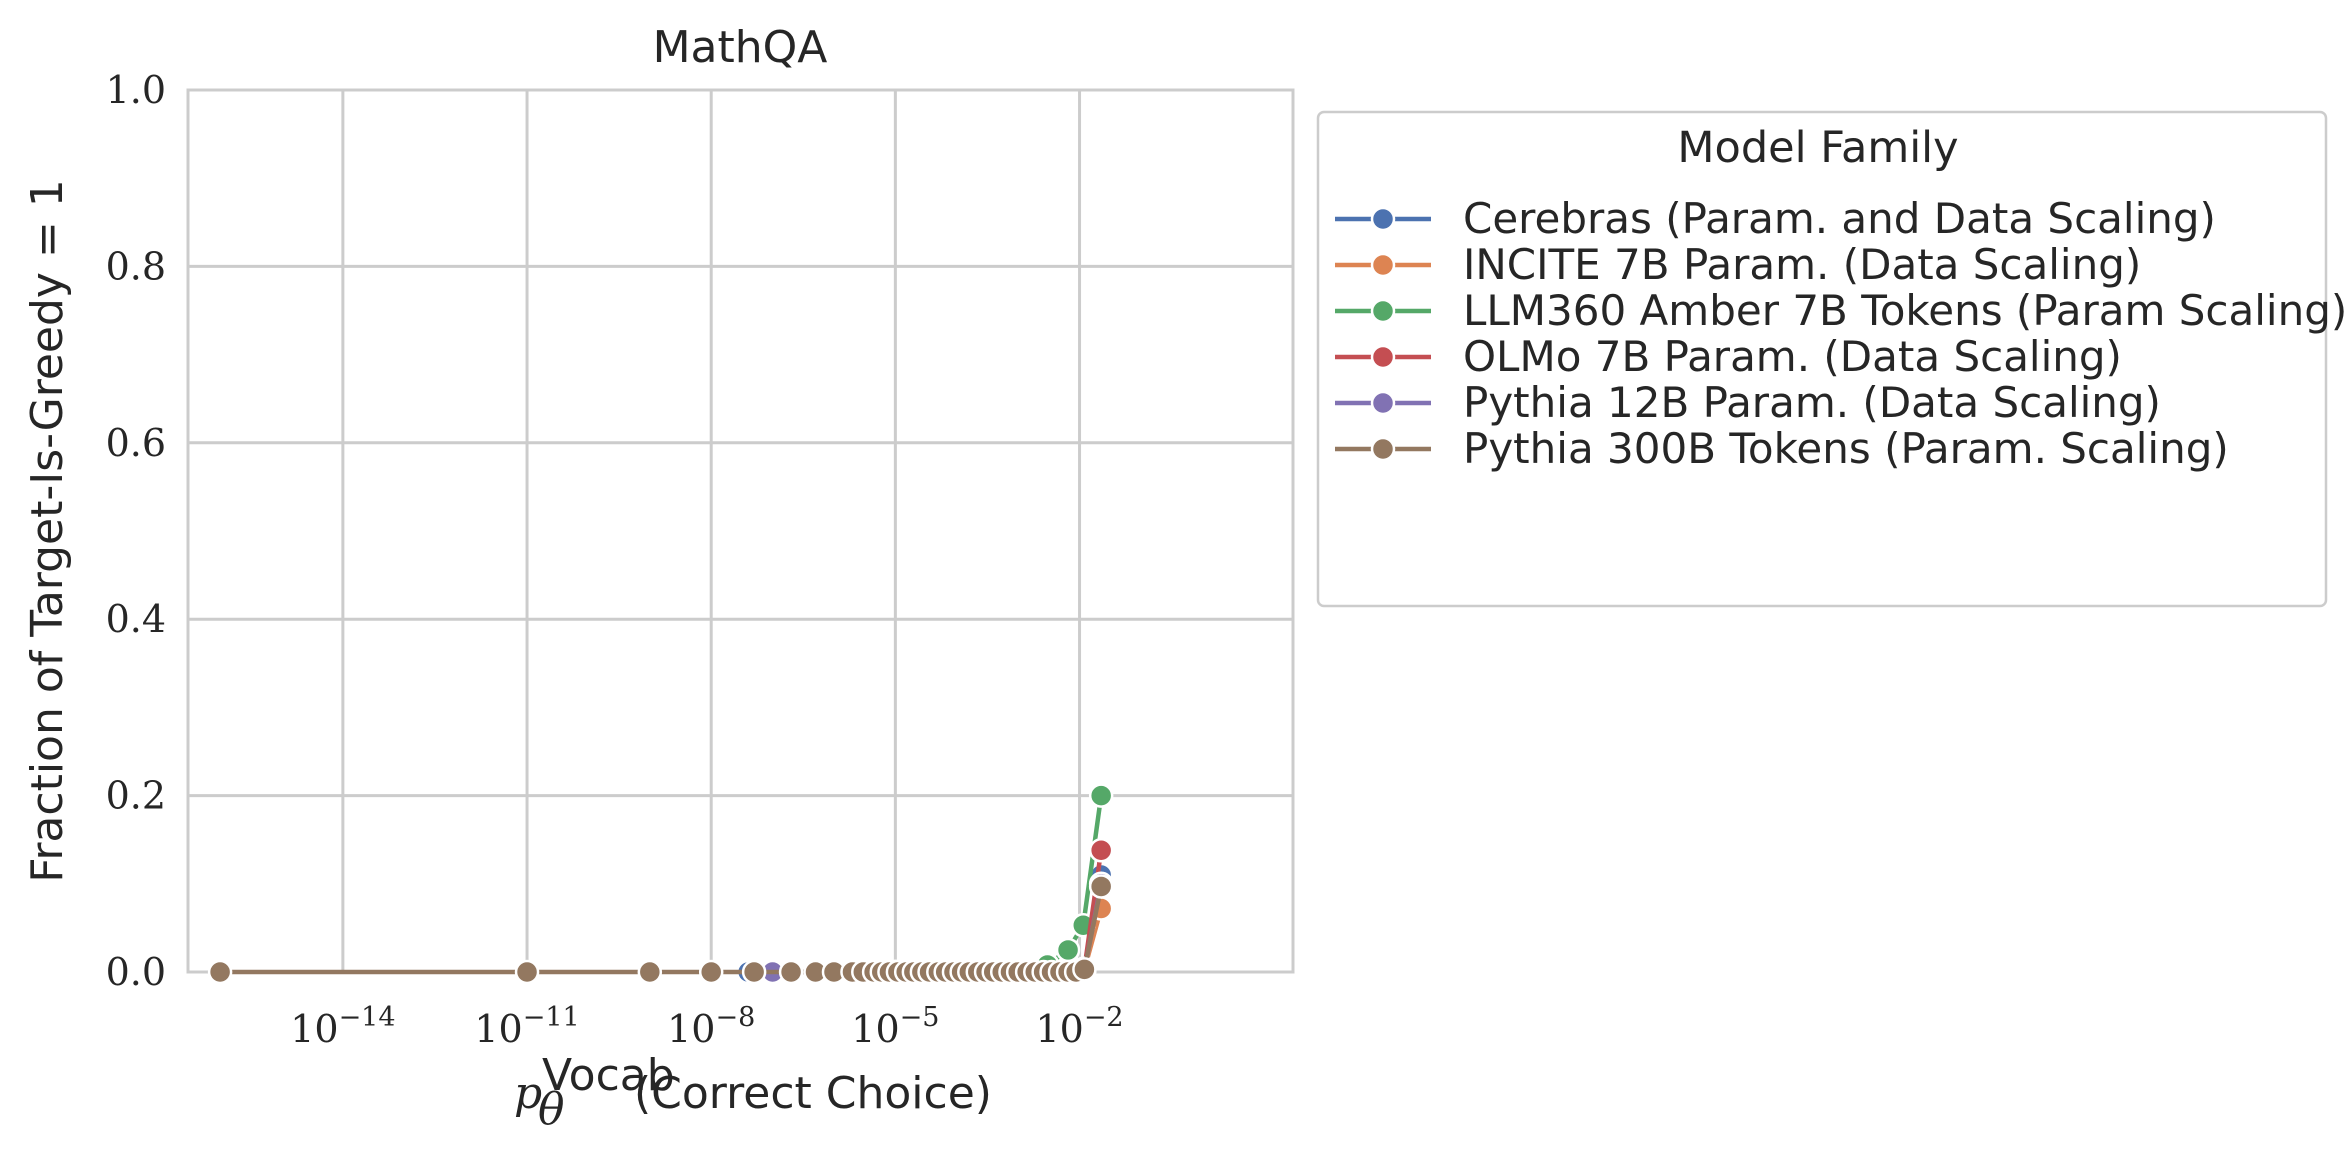 Image resolution: width=2352 pixels, height=1152 pixels. I want to click on x-axis-label-subscript: θ, so click(551, 1109).